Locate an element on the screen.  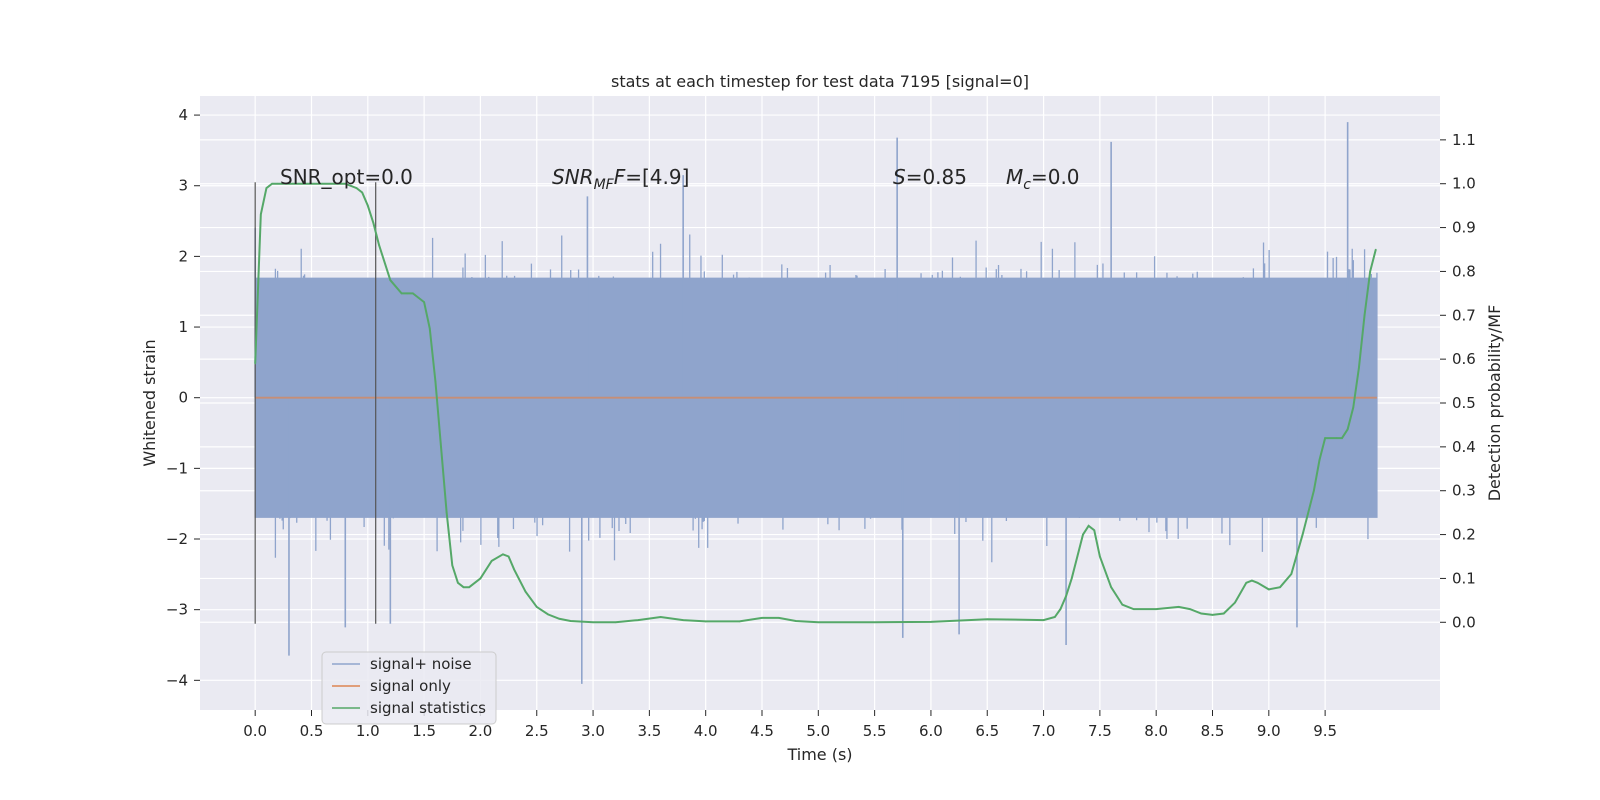
legend-label-signal-noise: signal+ noise is located at coordinates (421, 664).